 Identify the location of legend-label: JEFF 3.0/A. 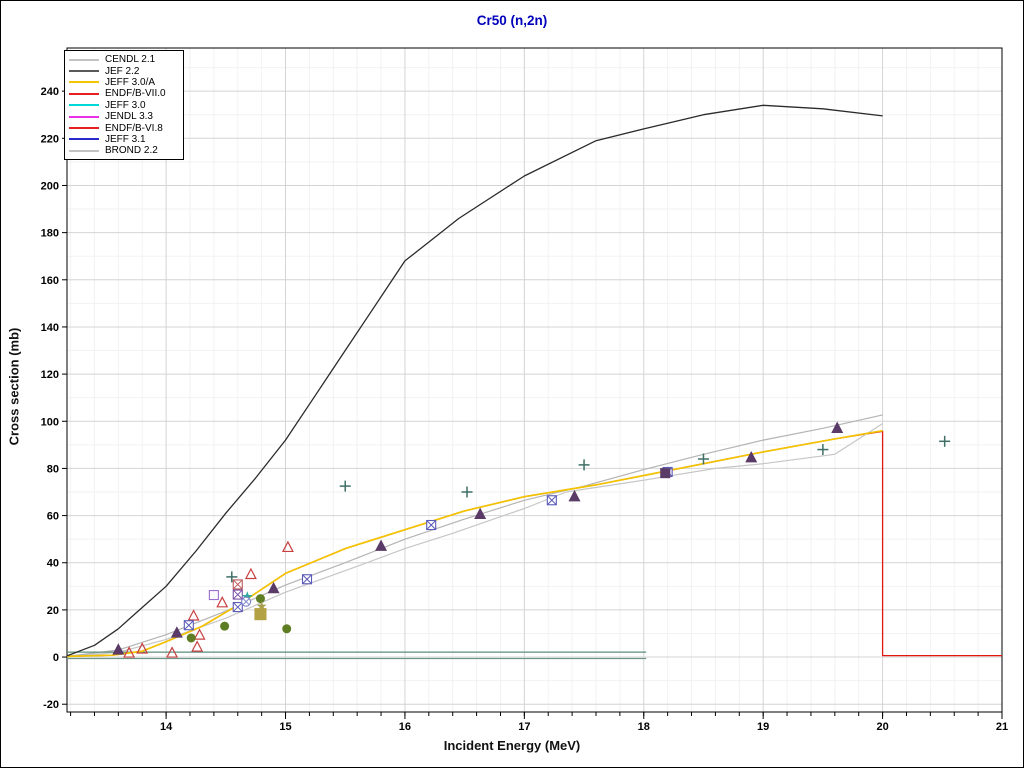
(130, 82).